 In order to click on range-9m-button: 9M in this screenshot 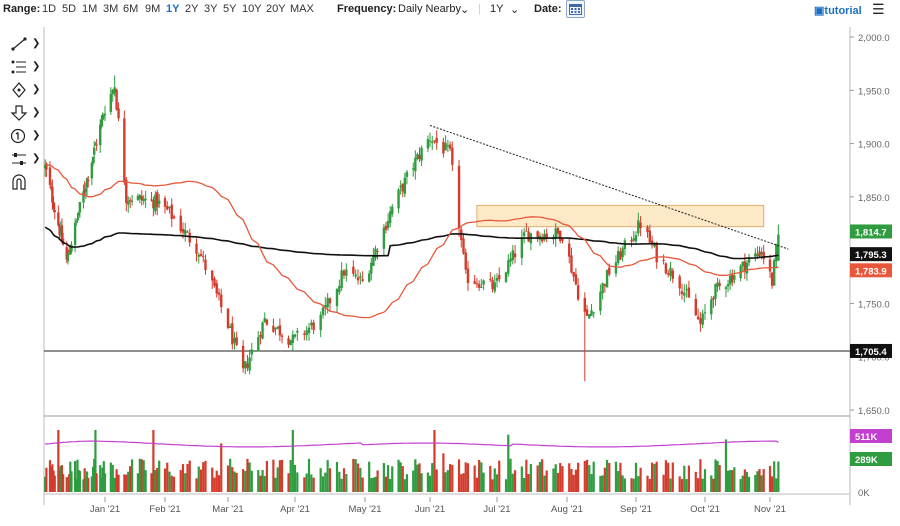, I will do `click(153, 9)`.